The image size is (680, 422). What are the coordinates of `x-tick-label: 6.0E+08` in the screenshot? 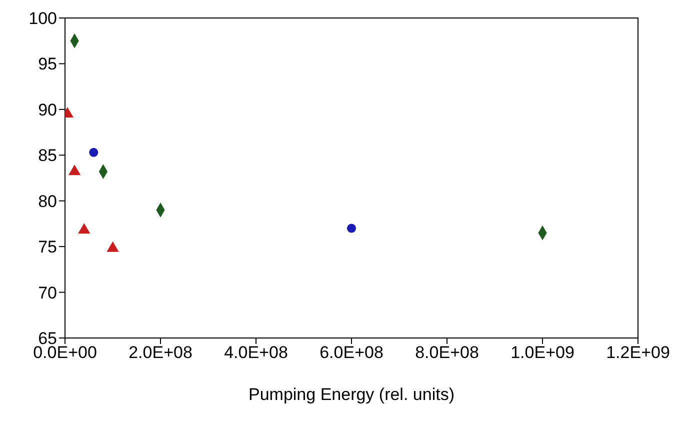 It's located at (352, 352).